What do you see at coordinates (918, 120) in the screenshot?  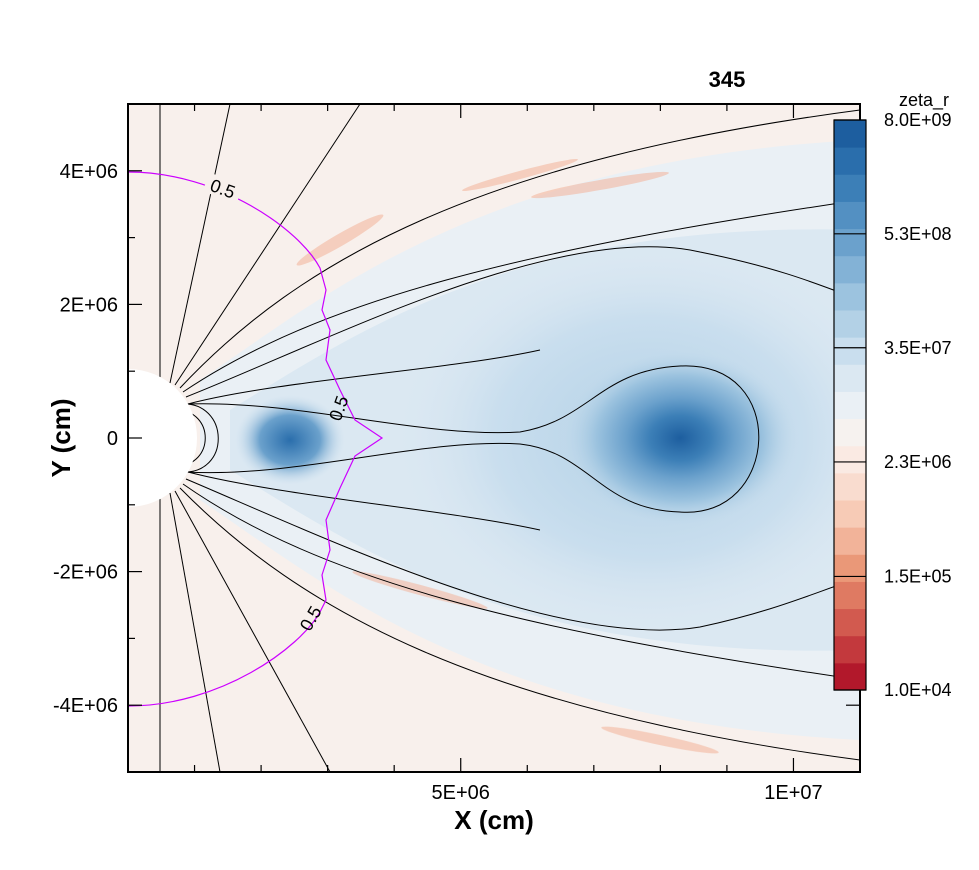 I see `colorbar-label: 8.0E+09` at bounding box center [918, 120].